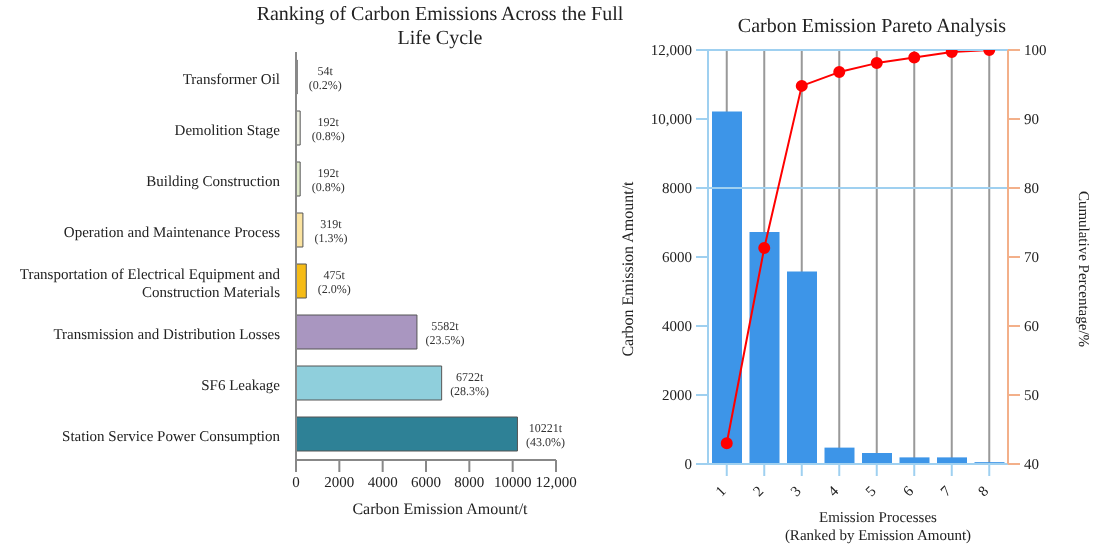  Describe the element at coordinates (440, 28) in the screenshot. I see `chart-title: Ranking of Carbon Emissions Across the Full Life Cycle` at that location.